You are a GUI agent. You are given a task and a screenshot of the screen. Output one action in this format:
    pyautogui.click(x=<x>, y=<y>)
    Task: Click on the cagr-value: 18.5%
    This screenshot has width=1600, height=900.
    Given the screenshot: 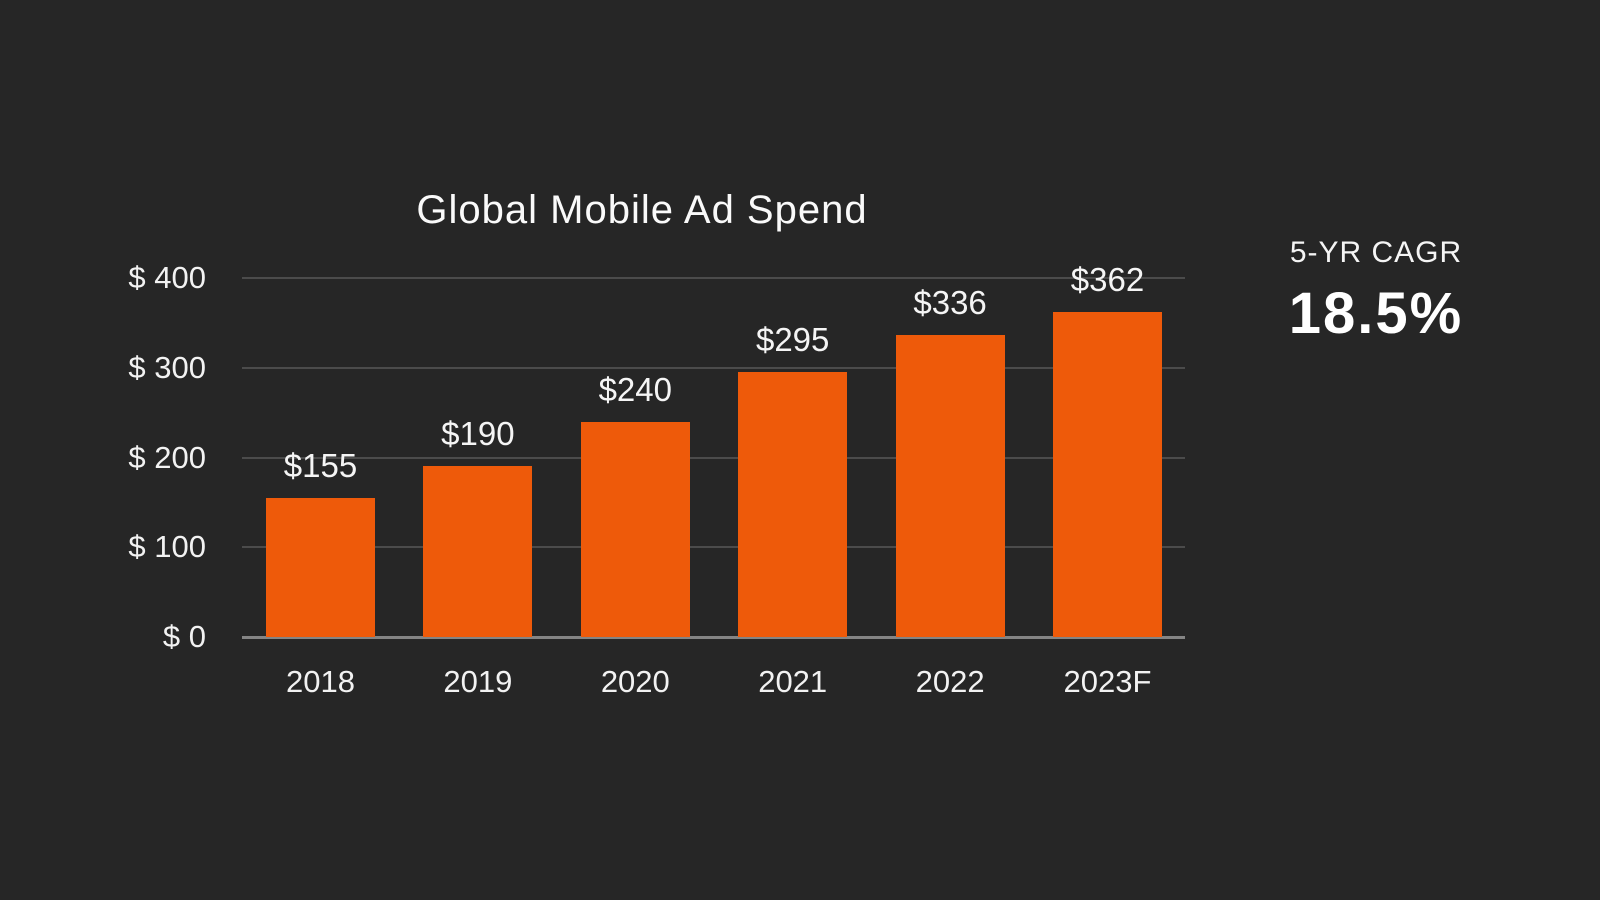 What is the action you would take?
    pyautogui.click(x=1376, y=313)
    